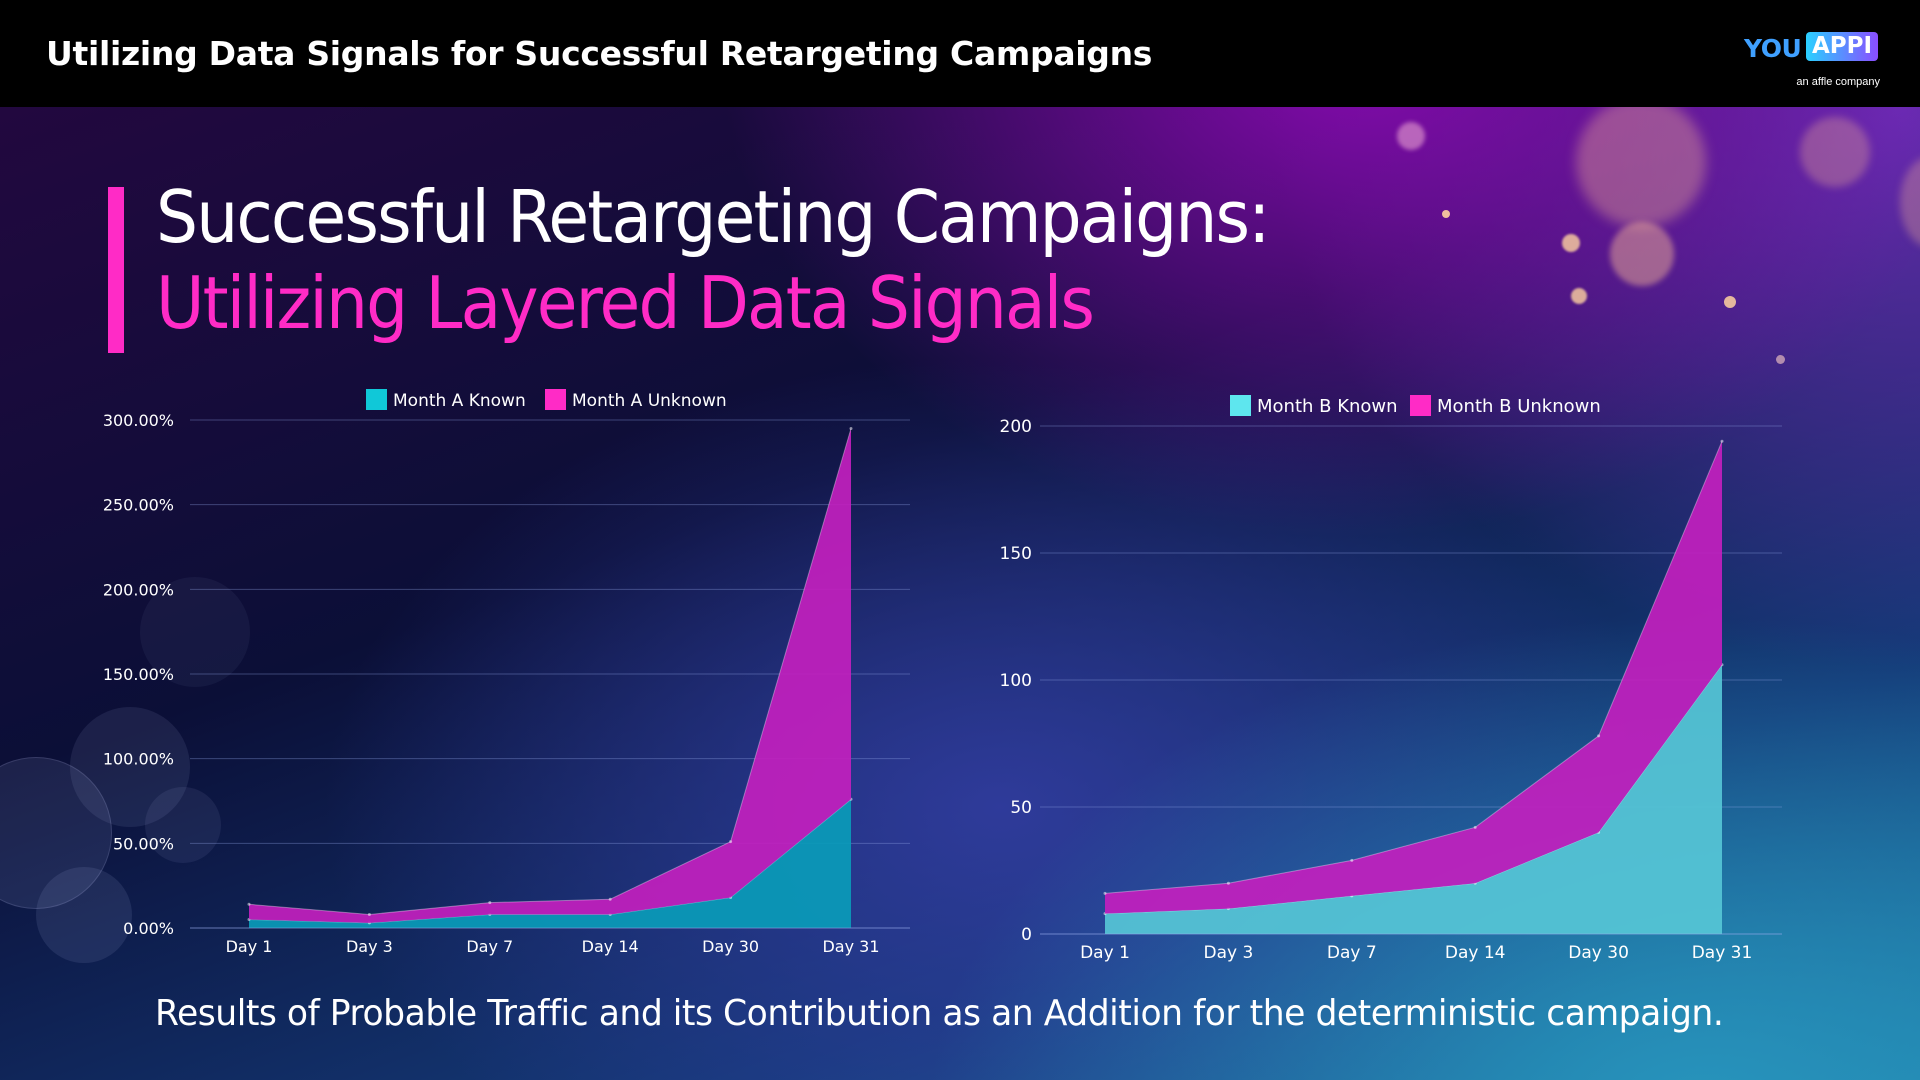  Describe the element at coordinates (1016, 554) in the screenshot. I see `y-tick-label: 150` at that location.